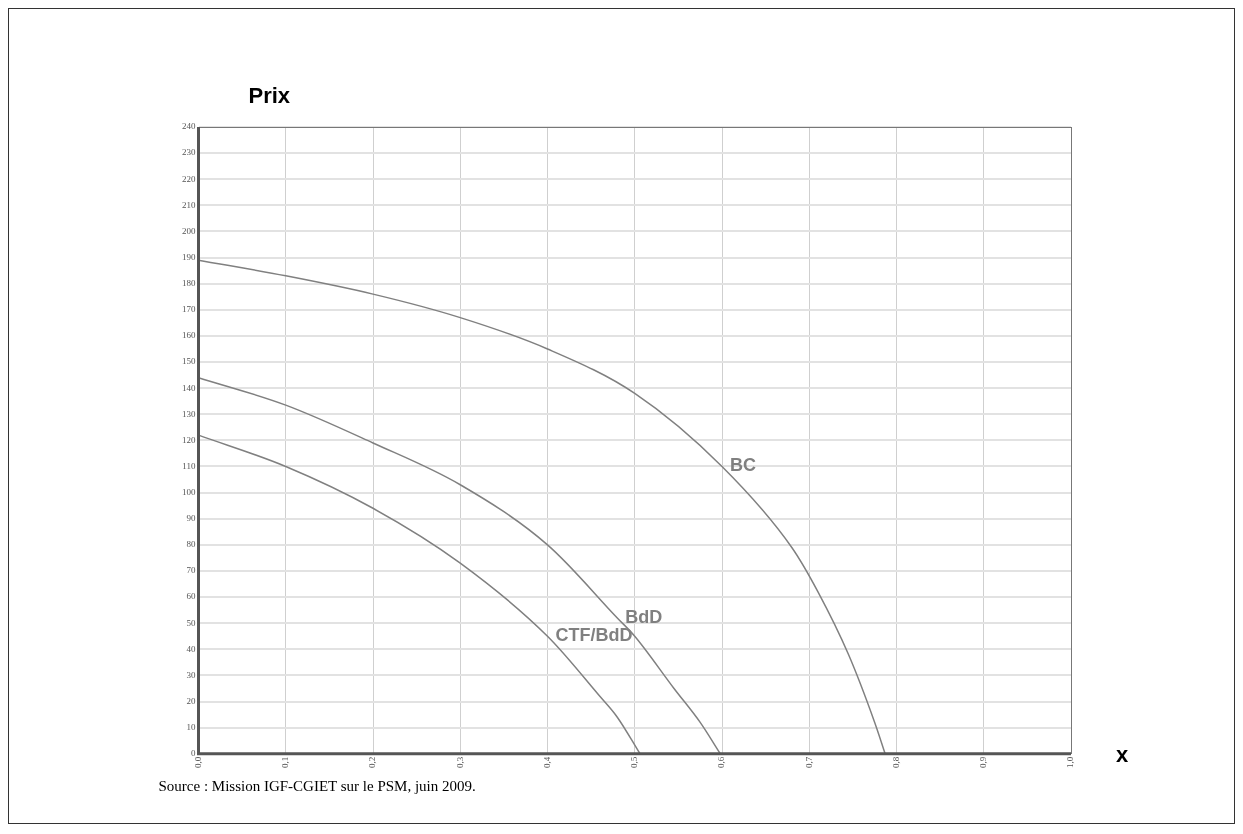  What do you see at coordinates (191, 648) in the screenshot?
I see `y-tick-label: 40` at bounding box center [191, 648].